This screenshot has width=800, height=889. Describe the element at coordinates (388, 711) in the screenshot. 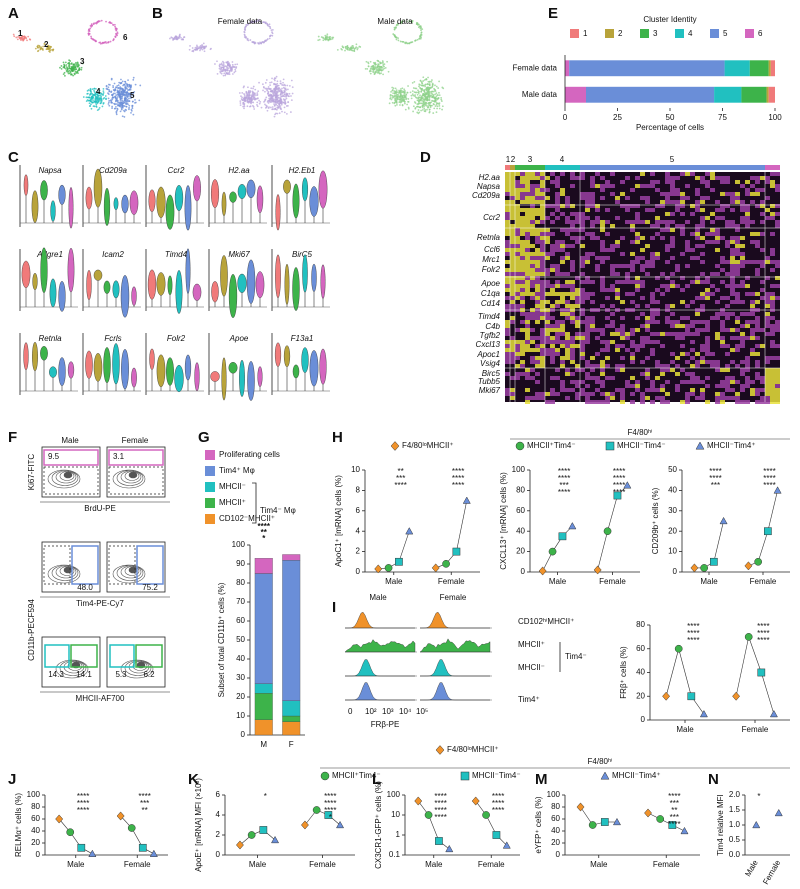

I see `x-tick-label: 10³` at that location.